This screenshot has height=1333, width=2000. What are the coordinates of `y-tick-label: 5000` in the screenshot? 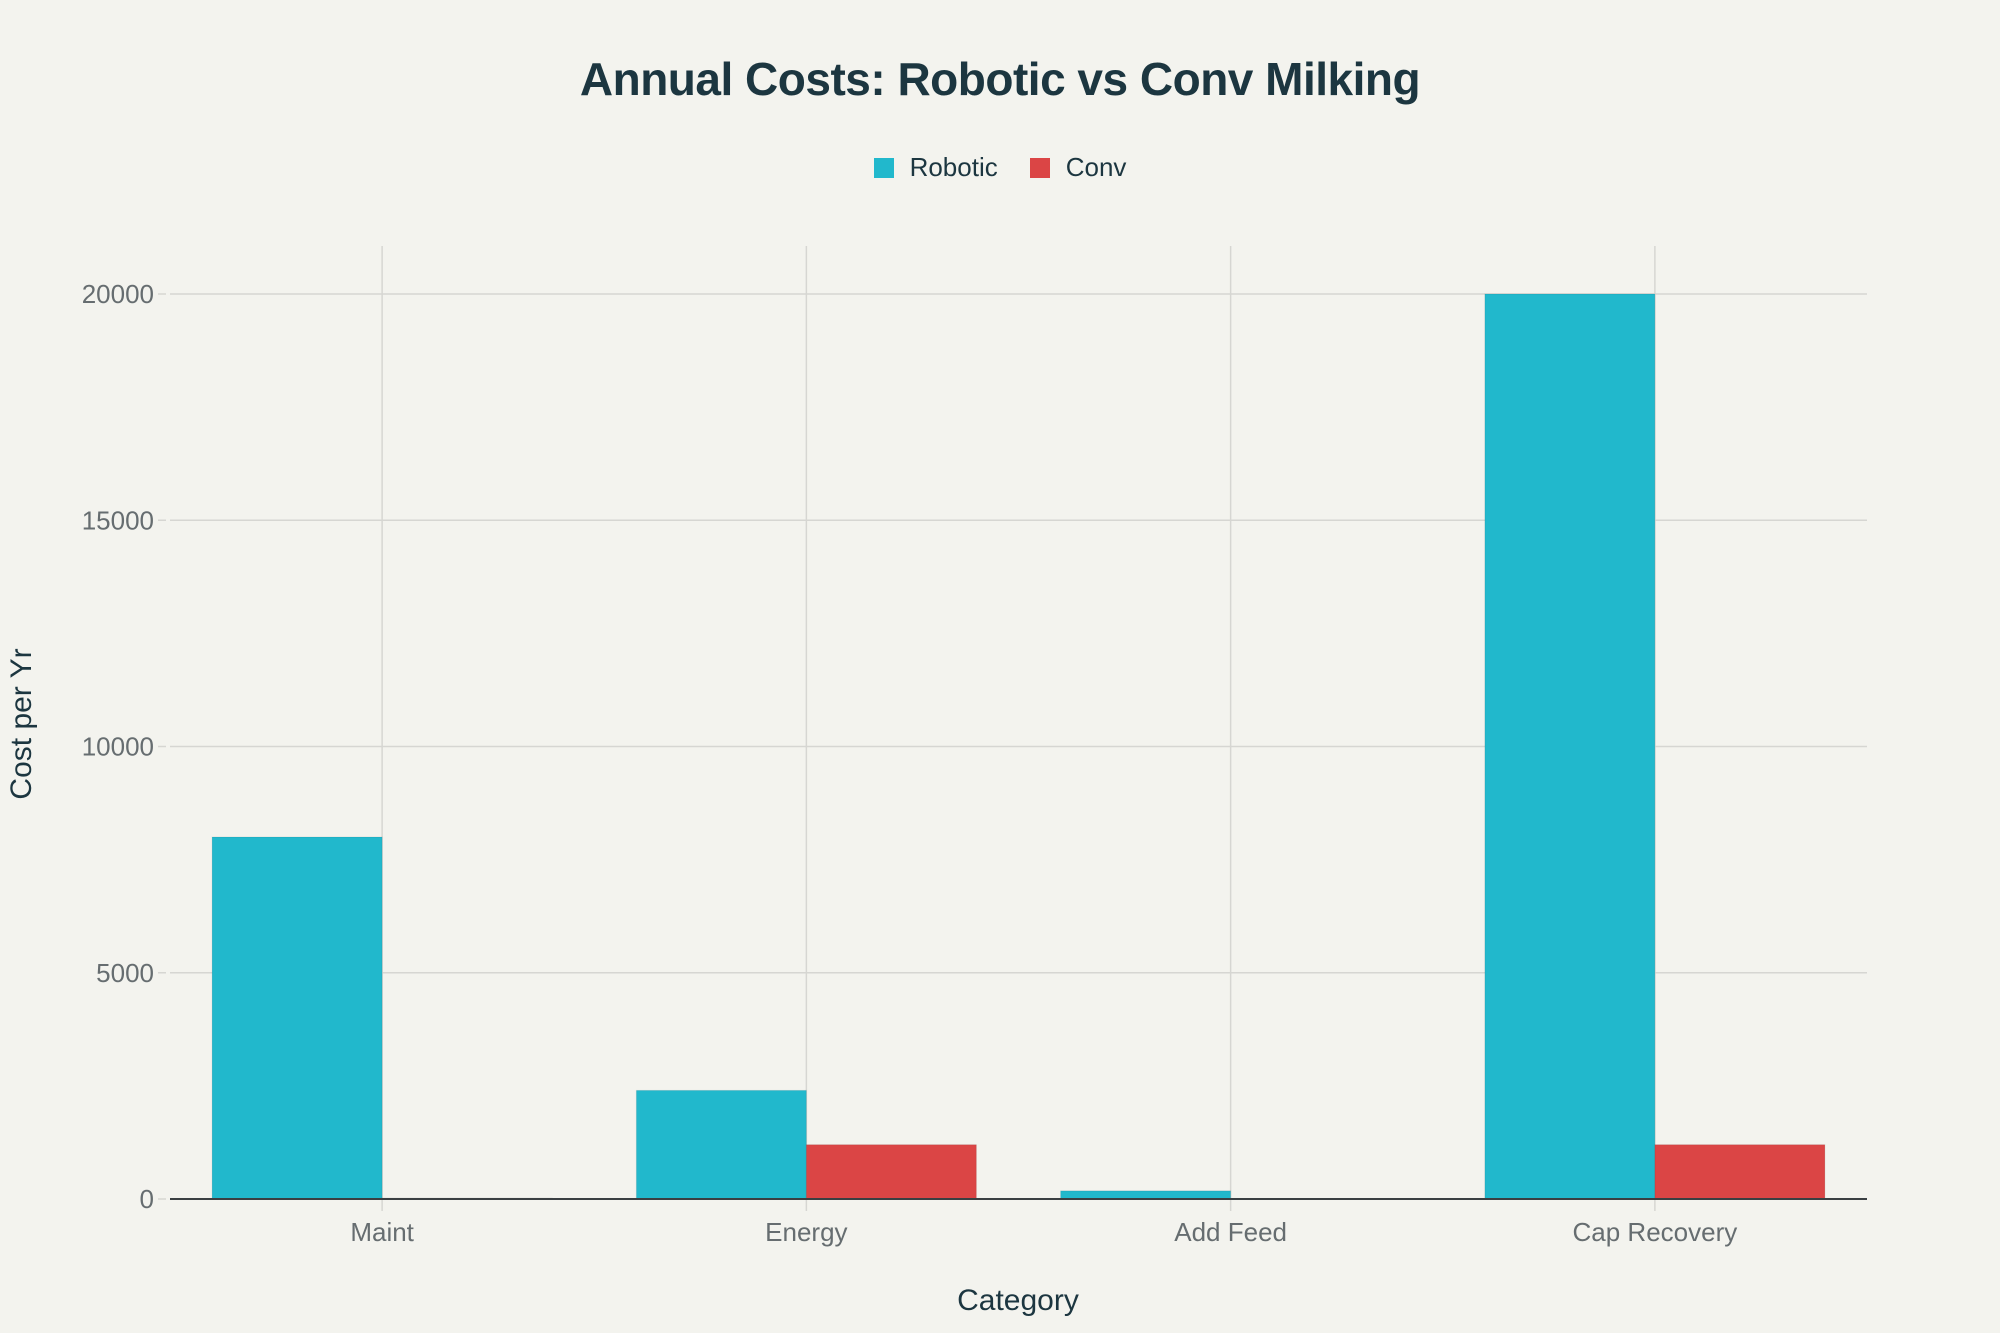 It's located at (125, 973).